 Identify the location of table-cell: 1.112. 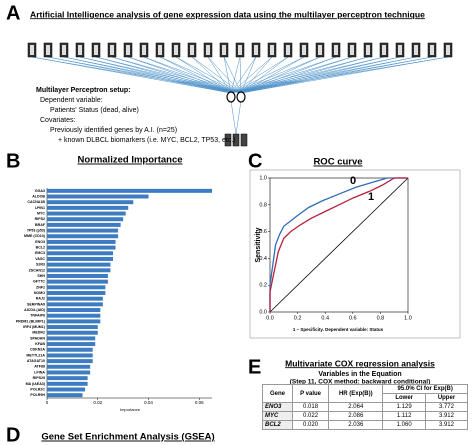
(404, 416).